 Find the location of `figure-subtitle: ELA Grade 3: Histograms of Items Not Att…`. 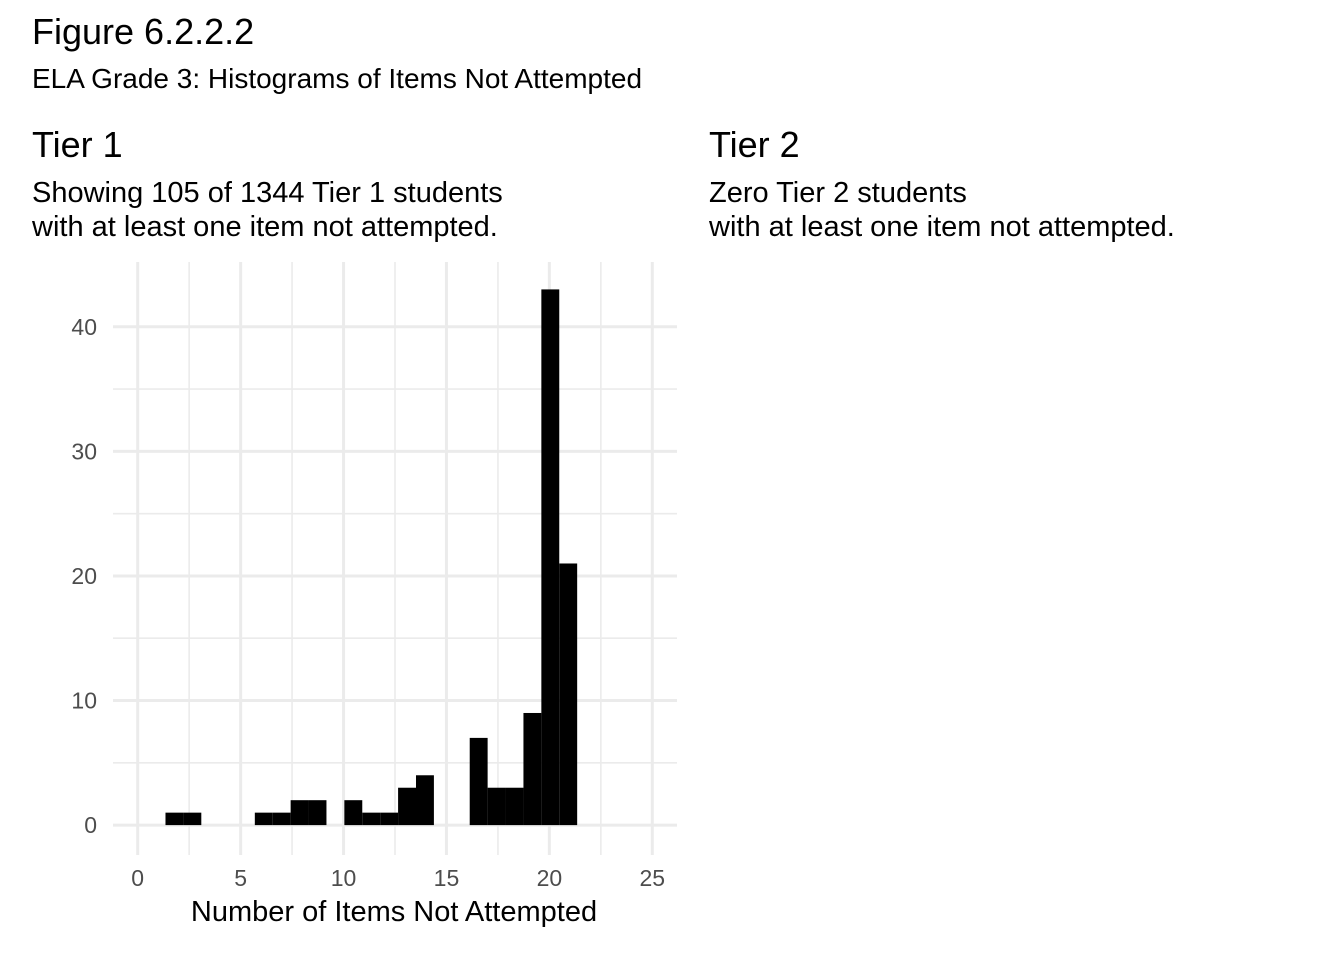

figure-subtitle: ELA Grade 3: Histograms of Items Not Att… is located at coordinates (337, 78).